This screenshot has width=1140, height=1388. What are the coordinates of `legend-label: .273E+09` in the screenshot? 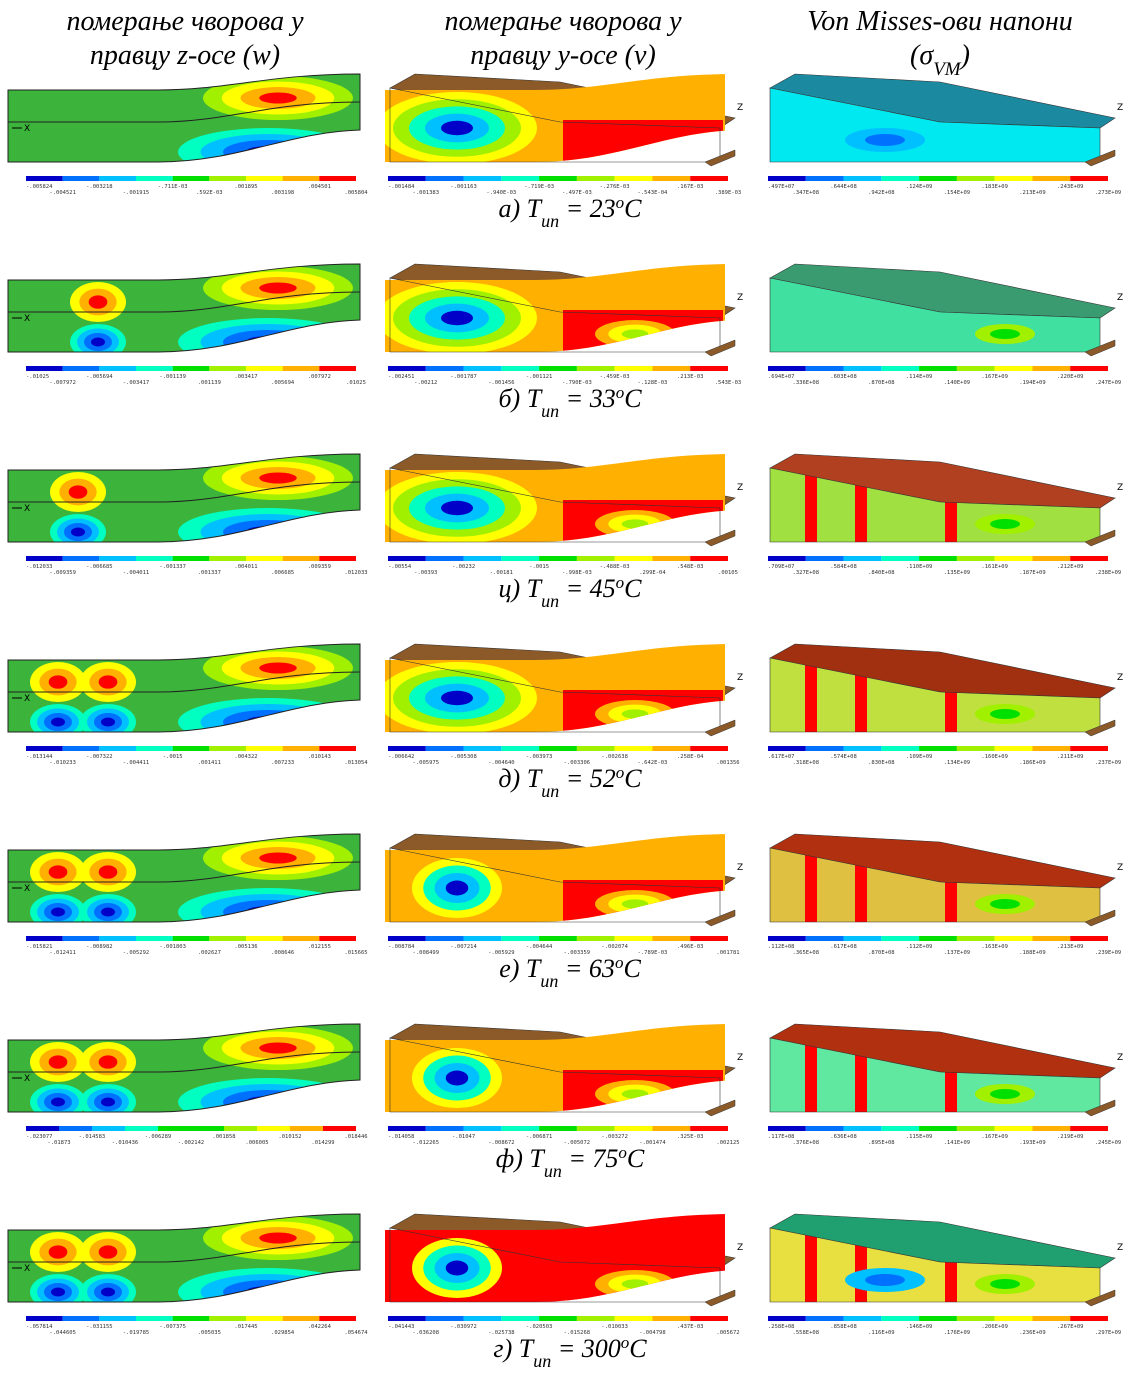 It's located at (1108, 193).